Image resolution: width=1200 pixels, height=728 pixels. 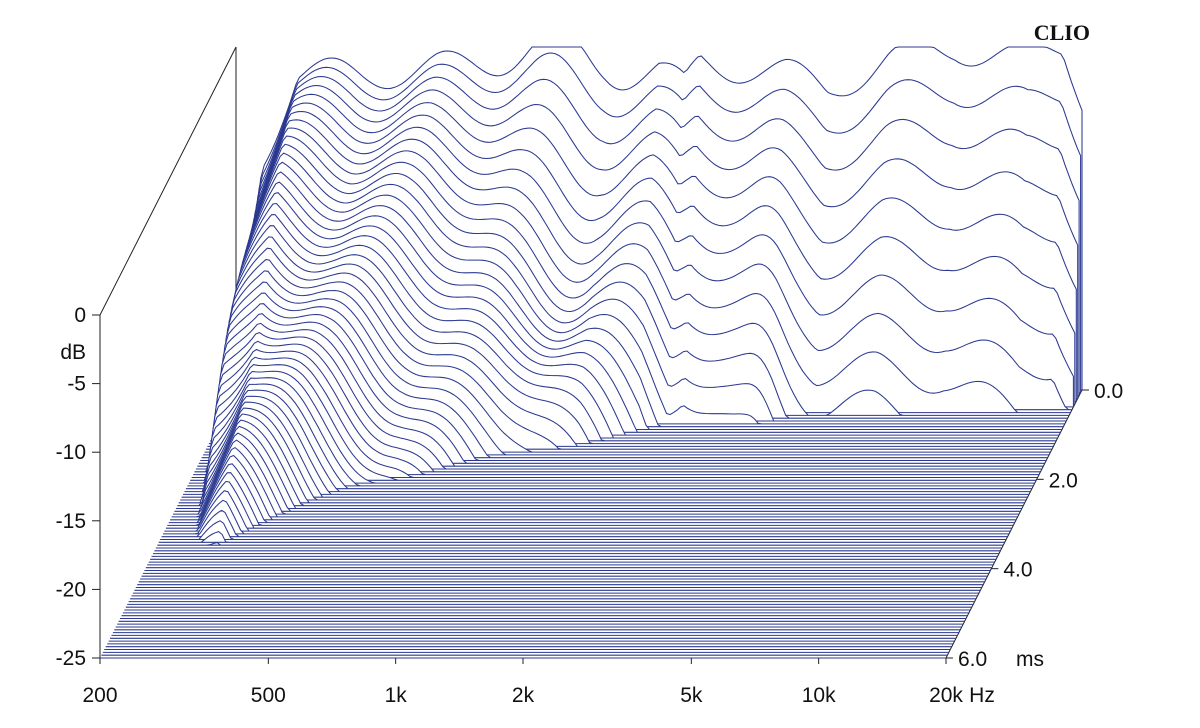 I want to click on time-tick-label: 4.0, so click(x=1017, y=570).